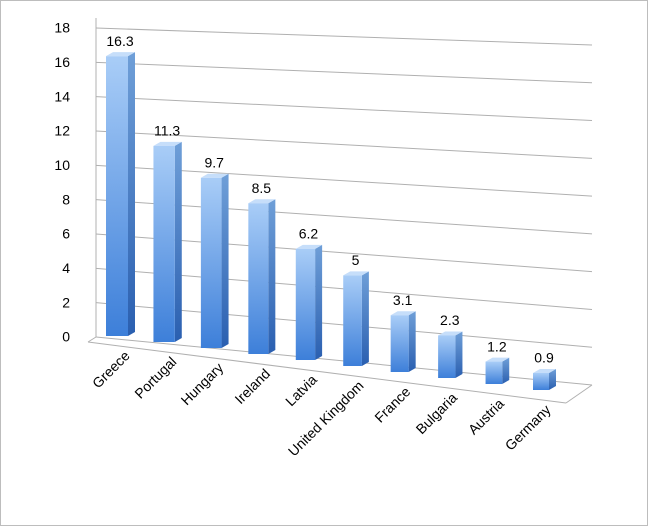 Image resolution: width=649 pixels, height=527 pixels. Describe the element at coordinates (356, 260) in the screenshot. I see `value-label: 5` at that location.